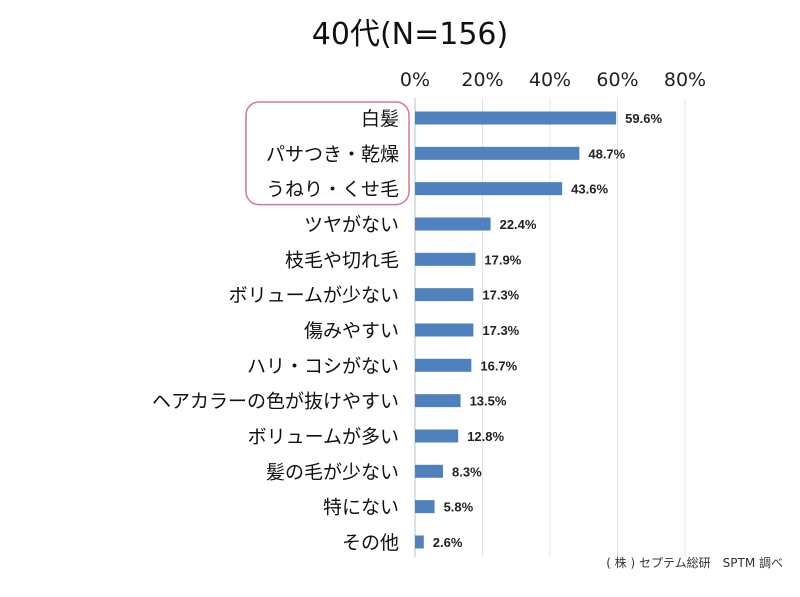 This screenshot has width=800, height=597. What do you see at coordinates (488, 401) in the screenshot?
I see `value-label: 13.5%` at bounding box center [488, 401].